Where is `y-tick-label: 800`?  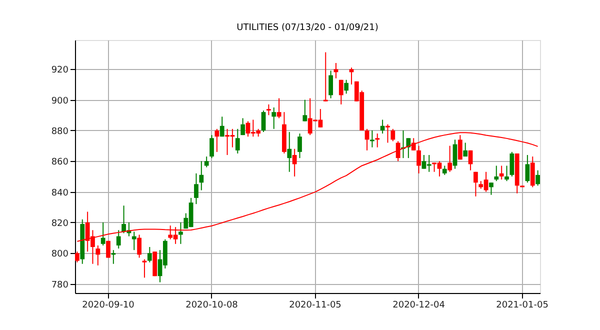
y-tick-label: 800 is located at coordinates (60, 255).